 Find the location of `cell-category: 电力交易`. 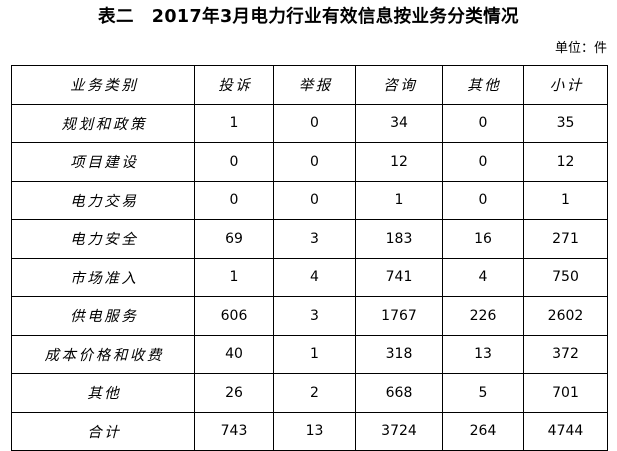

cell-category: 电力交易 is located at coordinates (103, 200).